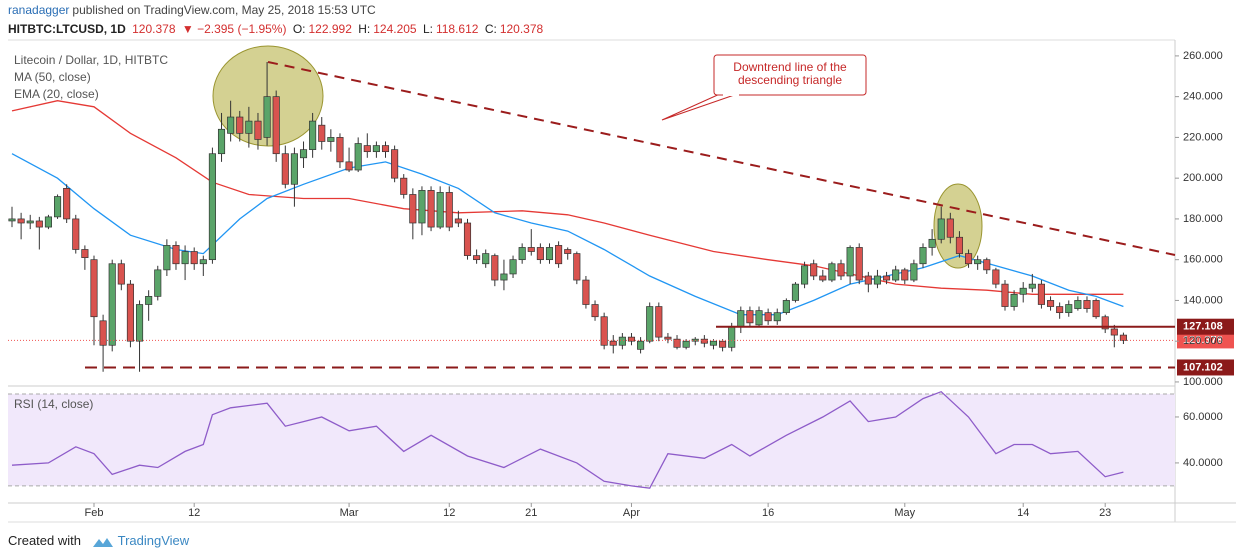 The height and width of the screenshot is (558, 1236). What do you see at coordinates (1203, 178) in the screenshot?
I see `y-tick-label: 200.000` at bounding box center [1203, 178].